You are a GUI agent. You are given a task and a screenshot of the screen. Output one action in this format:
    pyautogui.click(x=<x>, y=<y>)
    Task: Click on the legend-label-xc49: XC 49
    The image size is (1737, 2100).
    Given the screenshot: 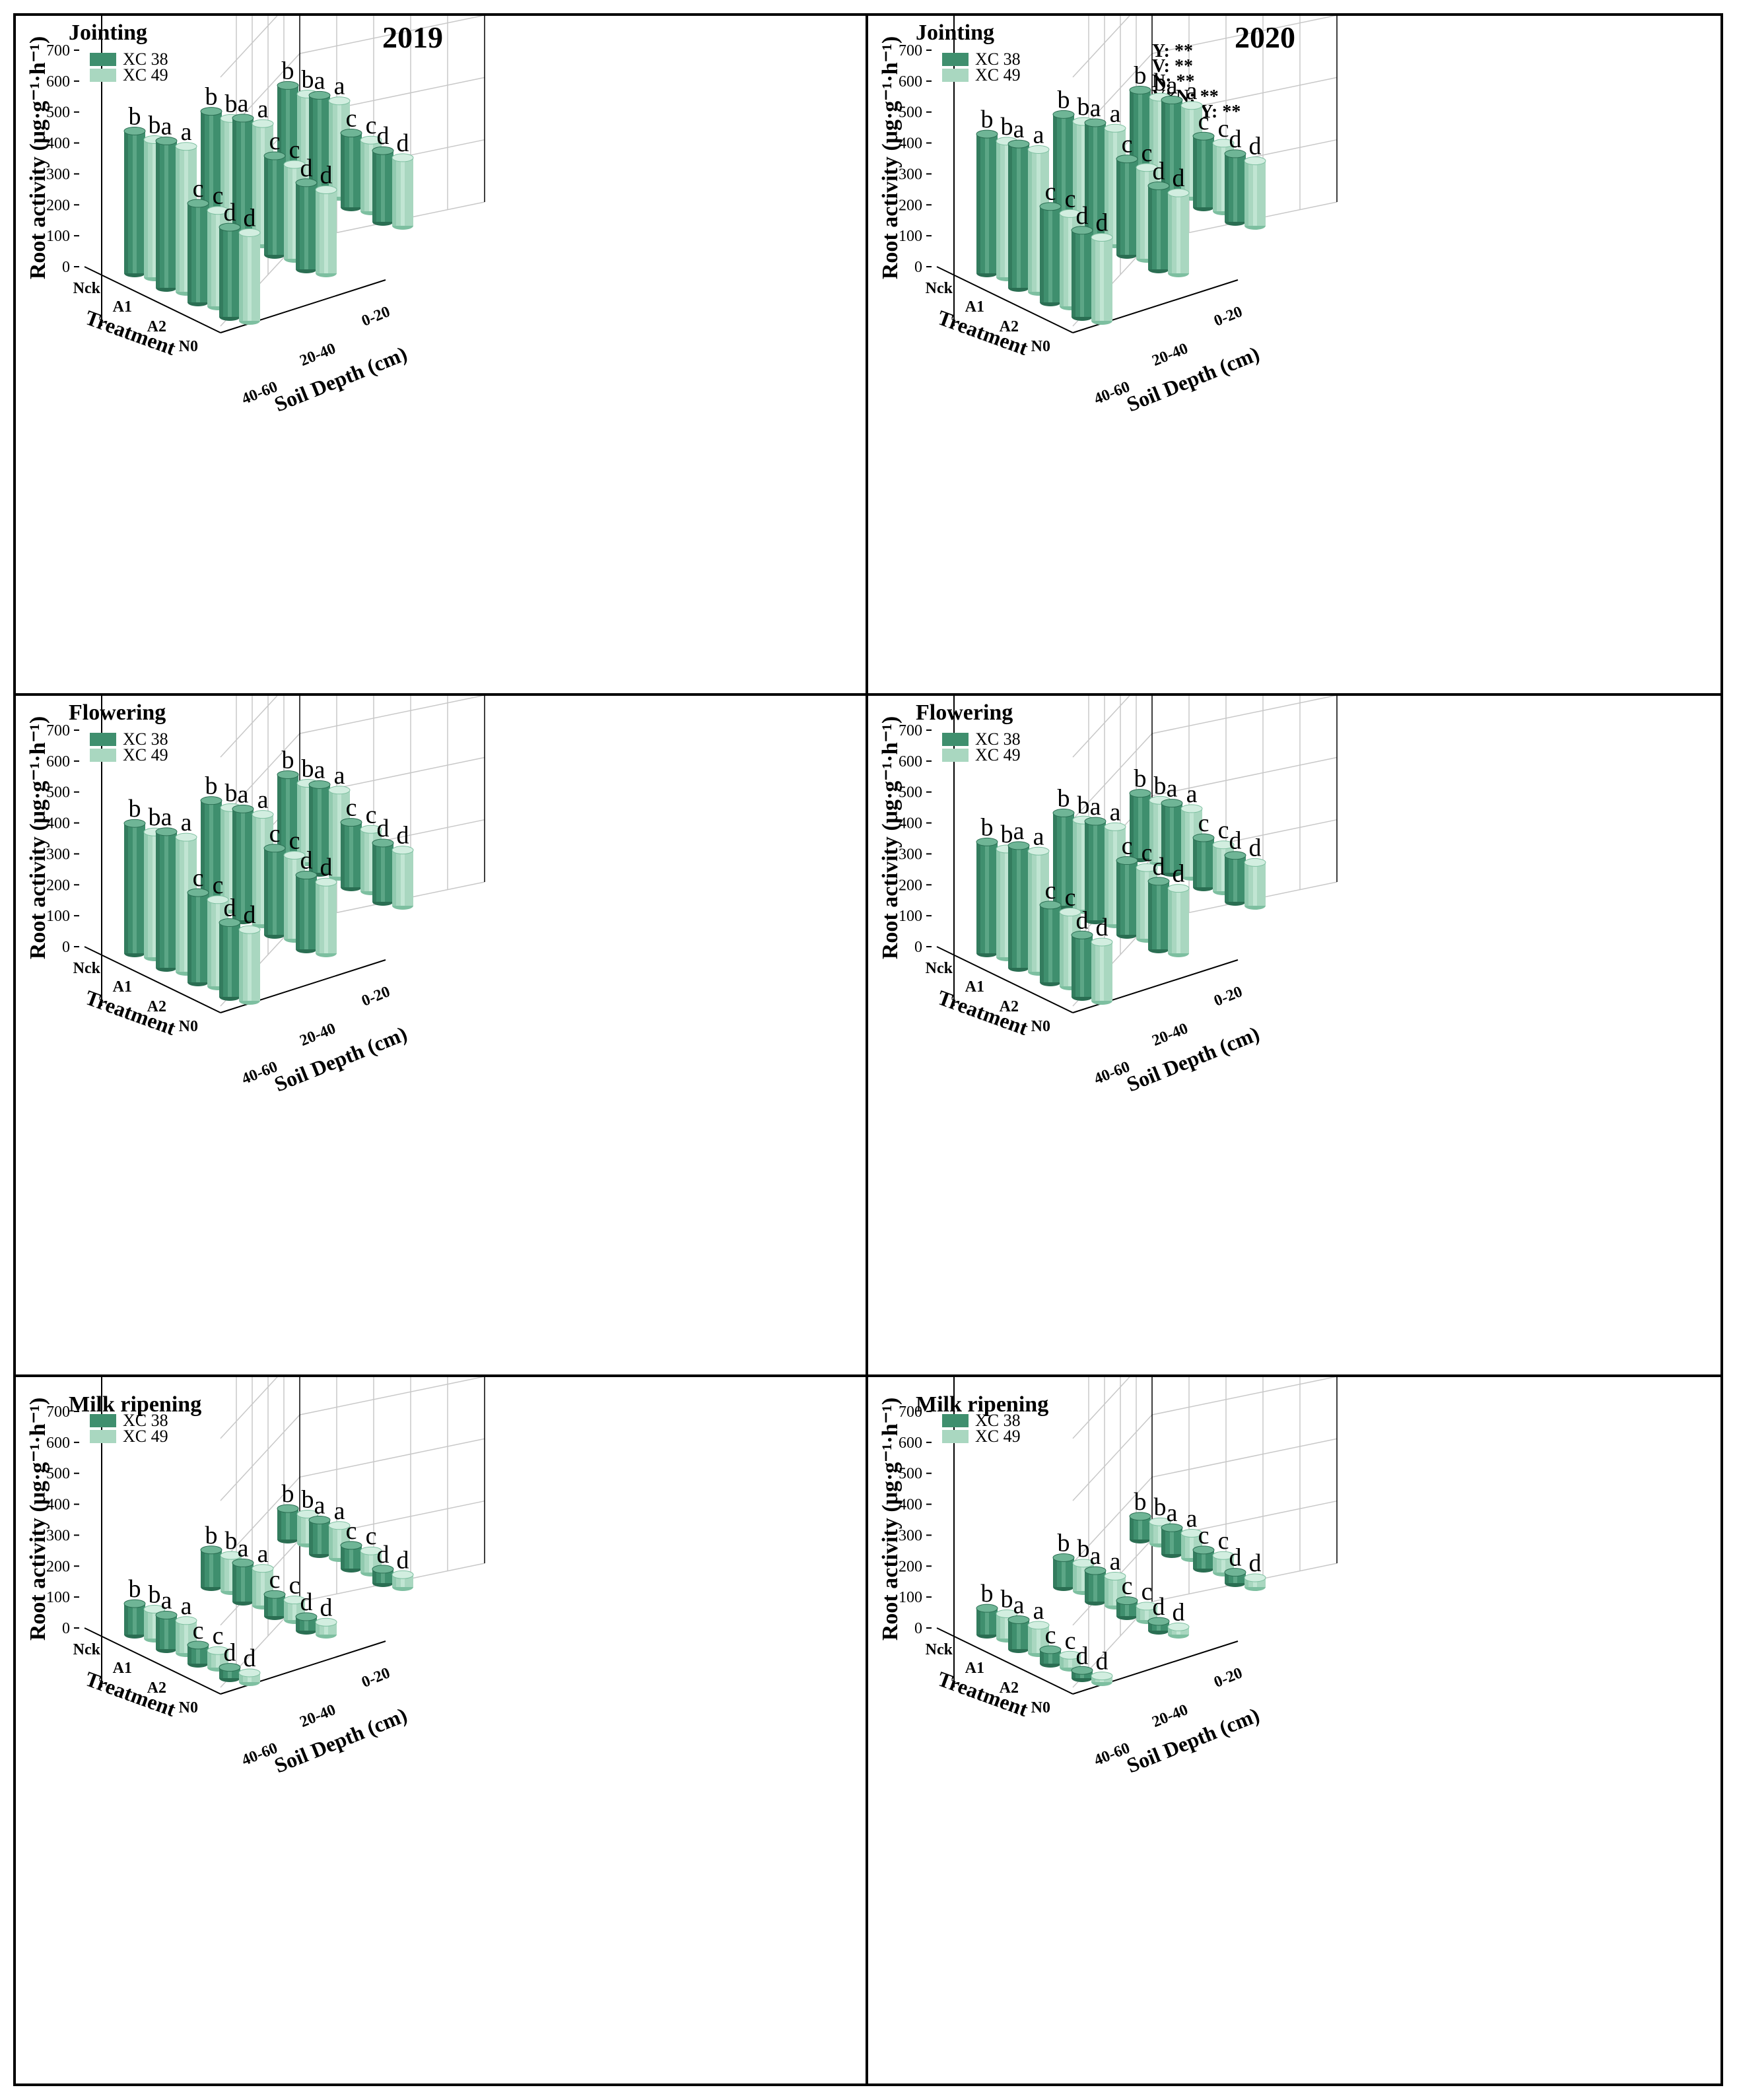 What is the action you would take?
    pyautogui.click(x=145, y=75)
    